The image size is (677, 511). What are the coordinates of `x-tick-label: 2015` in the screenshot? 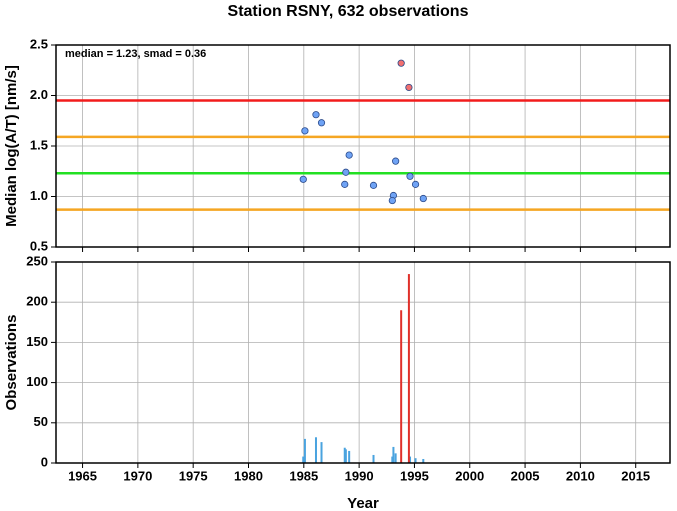 It's located at (635, 475).